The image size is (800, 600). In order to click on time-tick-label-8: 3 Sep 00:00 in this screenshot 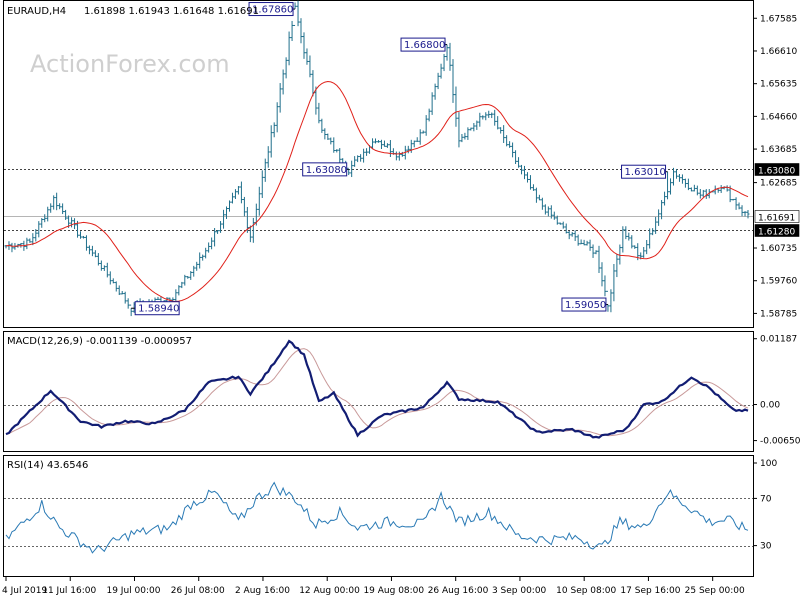, I will do `click(519, 591)`.